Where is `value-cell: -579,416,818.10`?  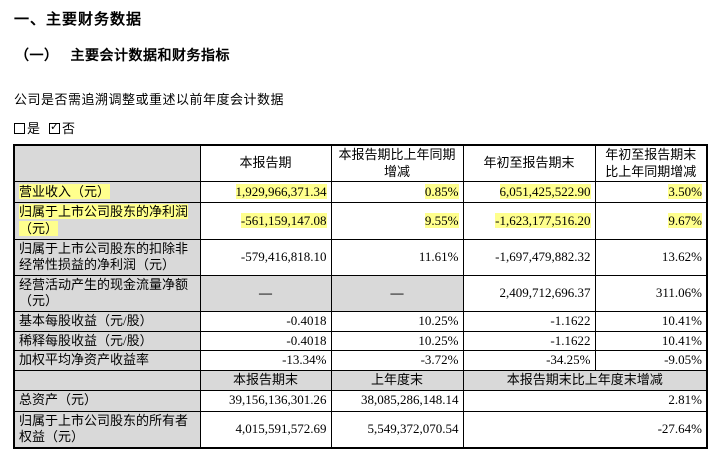
value-cell: -579,416,818.10 is located at coordinates (265, 257).